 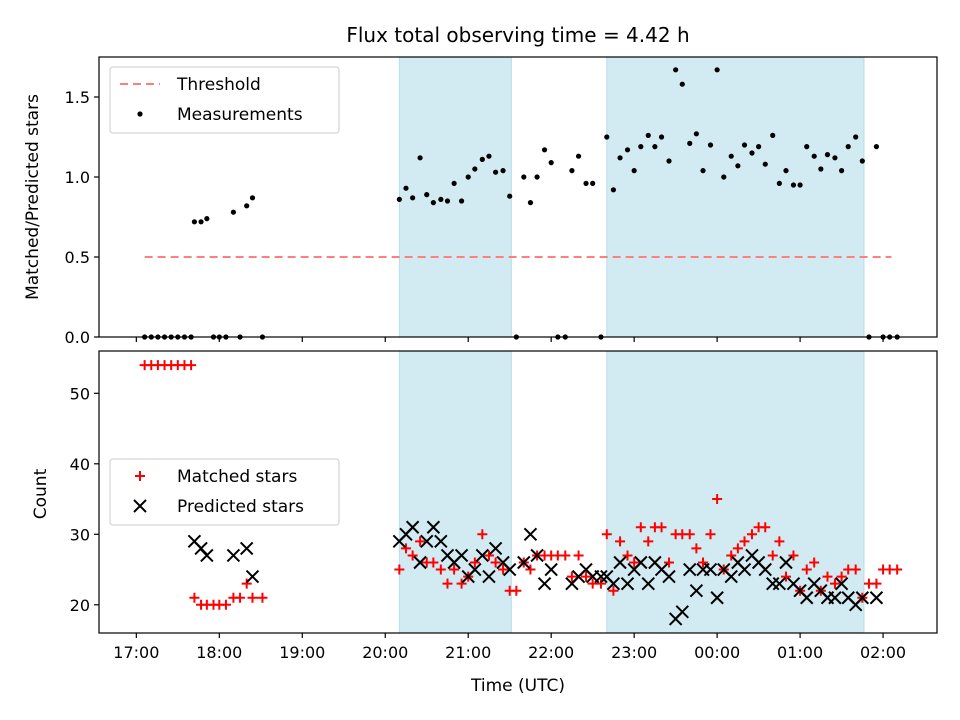 I want to click on legend-label: Predicted stars, so click(x=240, y=507).